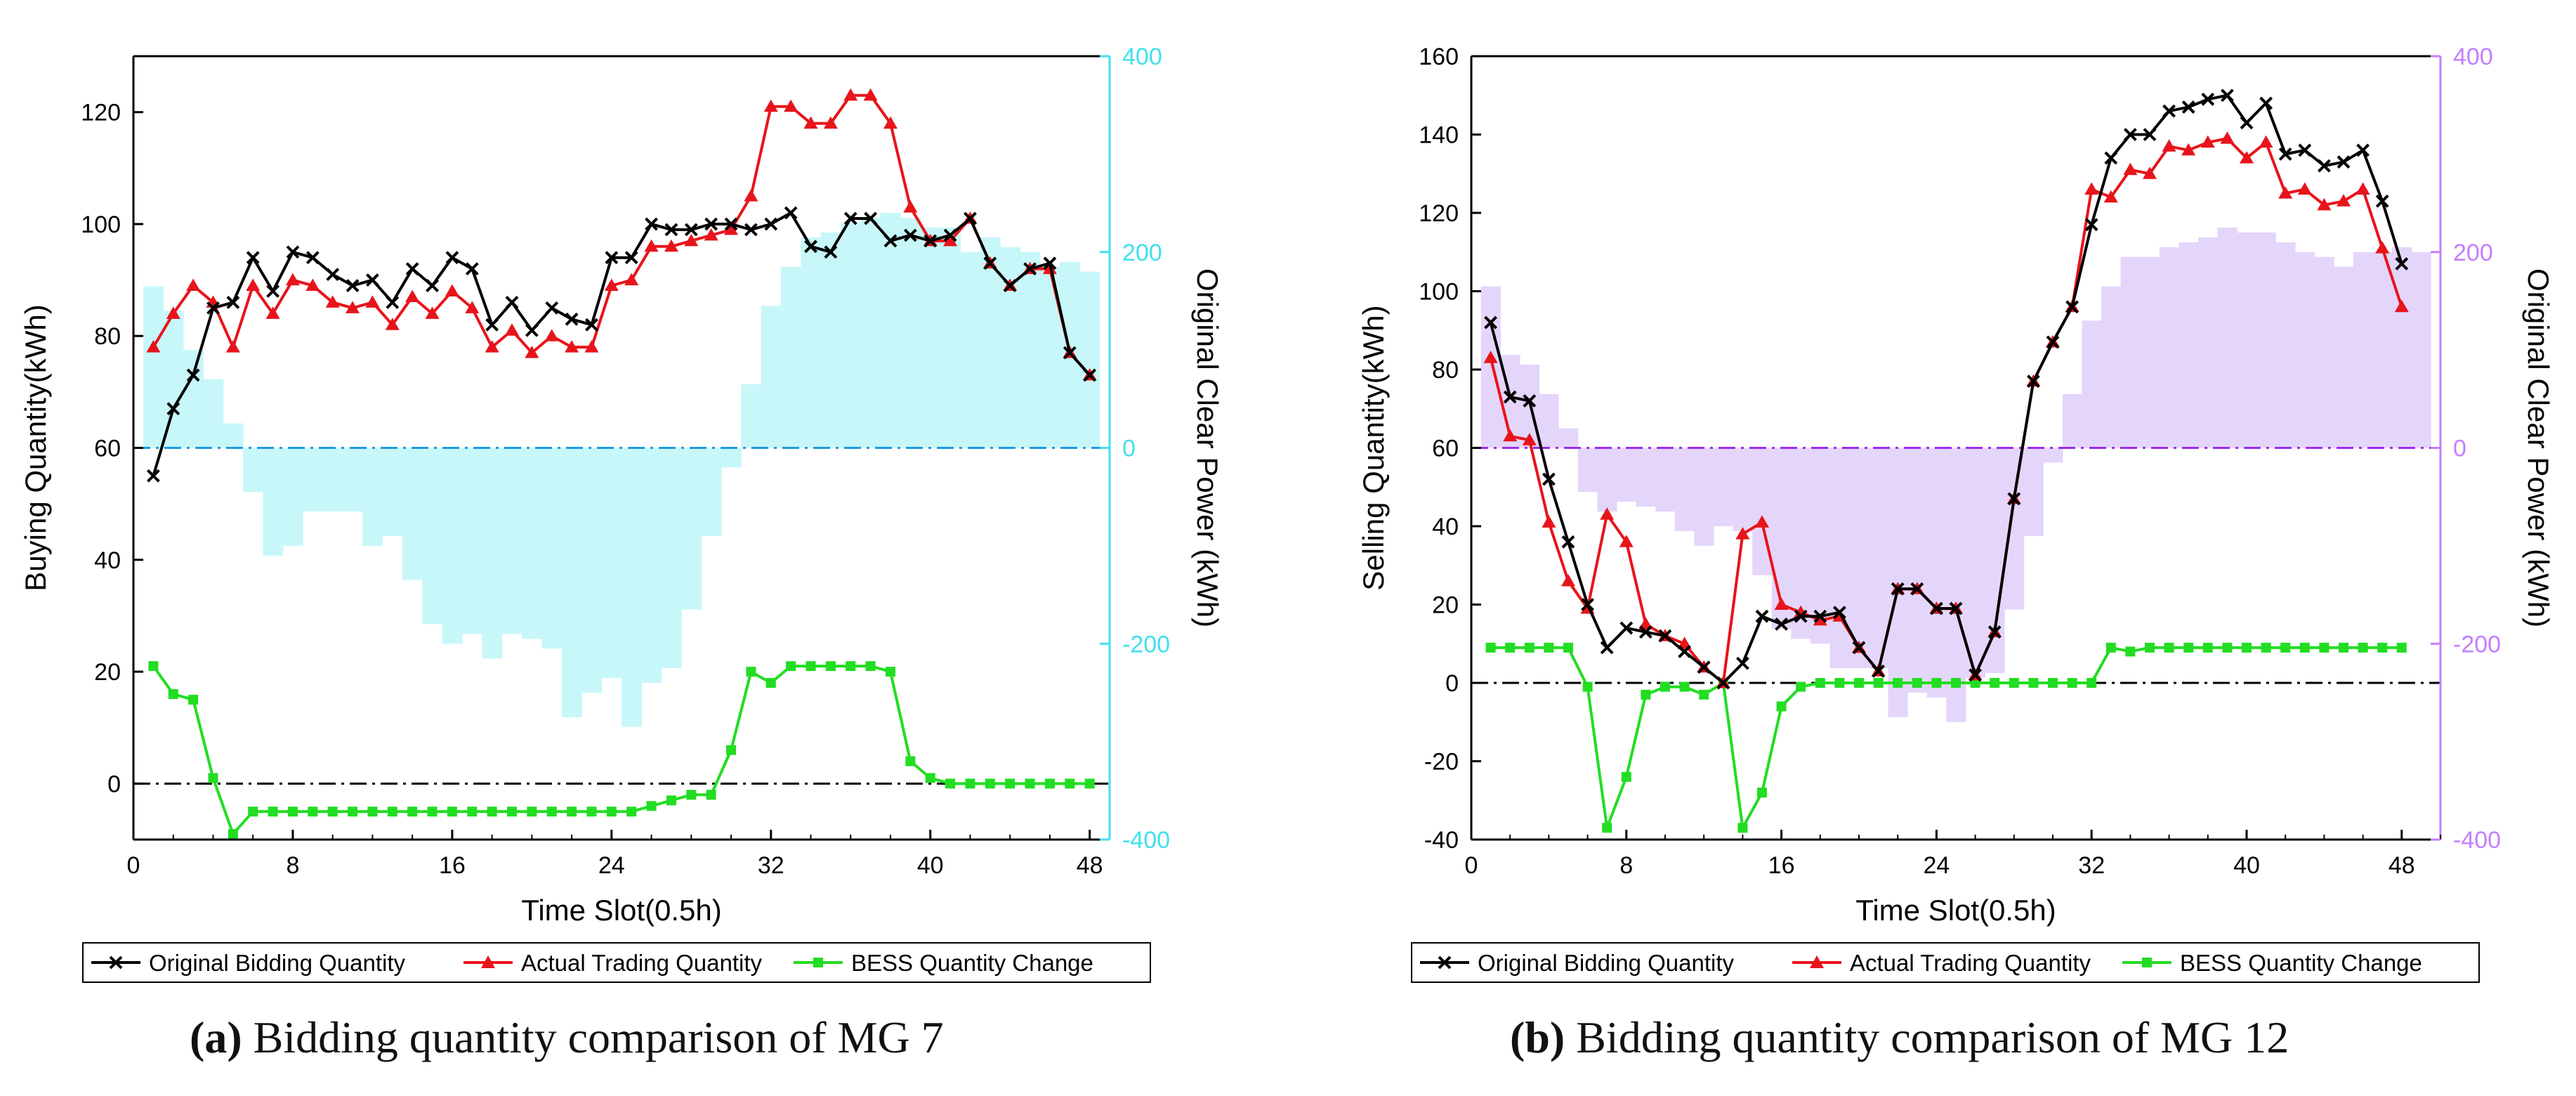  Describe the element at coordinates (2477, 840) in the screenshot. I see `y2-tick-label: -400` at that location.